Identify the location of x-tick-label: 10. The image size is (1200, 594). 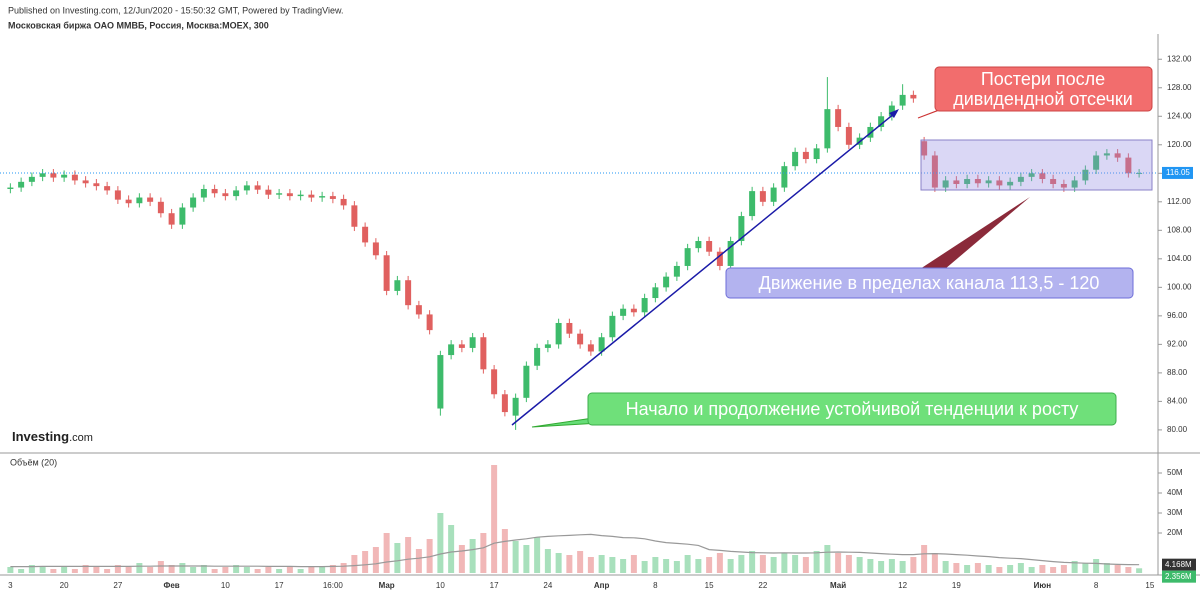
(225, 585).